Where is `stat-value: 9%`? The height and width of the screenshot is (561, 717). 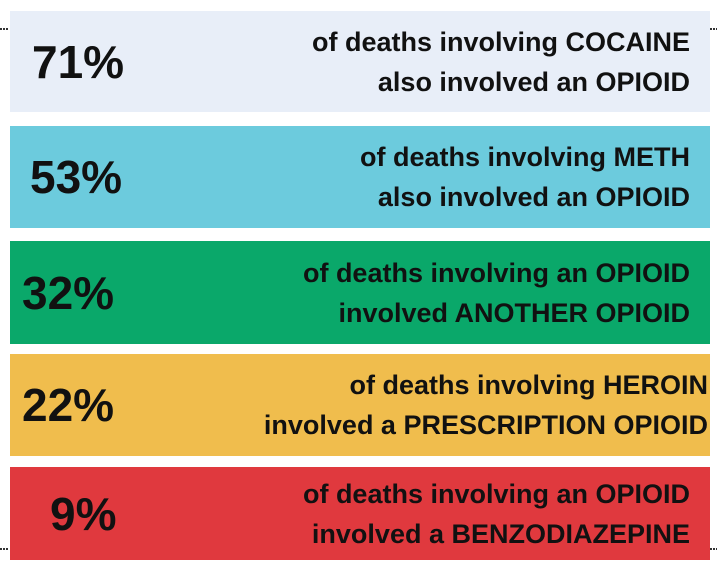
stat-value: 9% is located at coordinates (83, 513).